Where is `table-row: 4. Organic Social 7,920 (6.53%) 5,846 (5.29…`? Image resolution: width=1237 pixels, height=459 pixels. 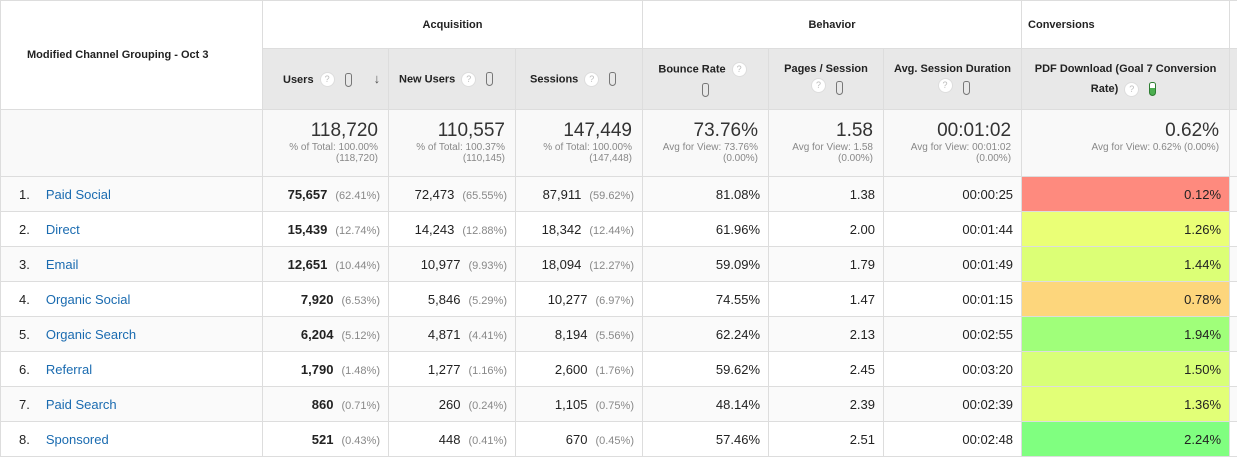 table-row: 4. Organic Social 7,920 (6.53%) 5,846 (5.29… is located at coordinates (618, 299).